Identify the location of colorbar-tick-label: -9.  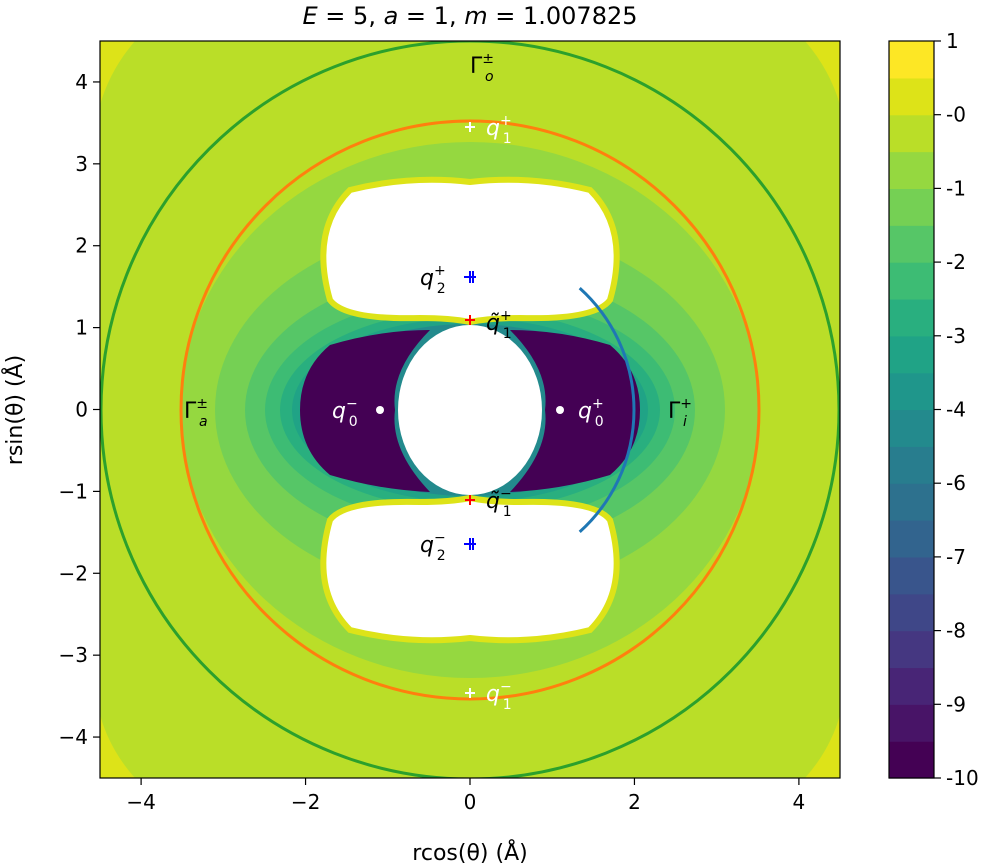
(956, 704).